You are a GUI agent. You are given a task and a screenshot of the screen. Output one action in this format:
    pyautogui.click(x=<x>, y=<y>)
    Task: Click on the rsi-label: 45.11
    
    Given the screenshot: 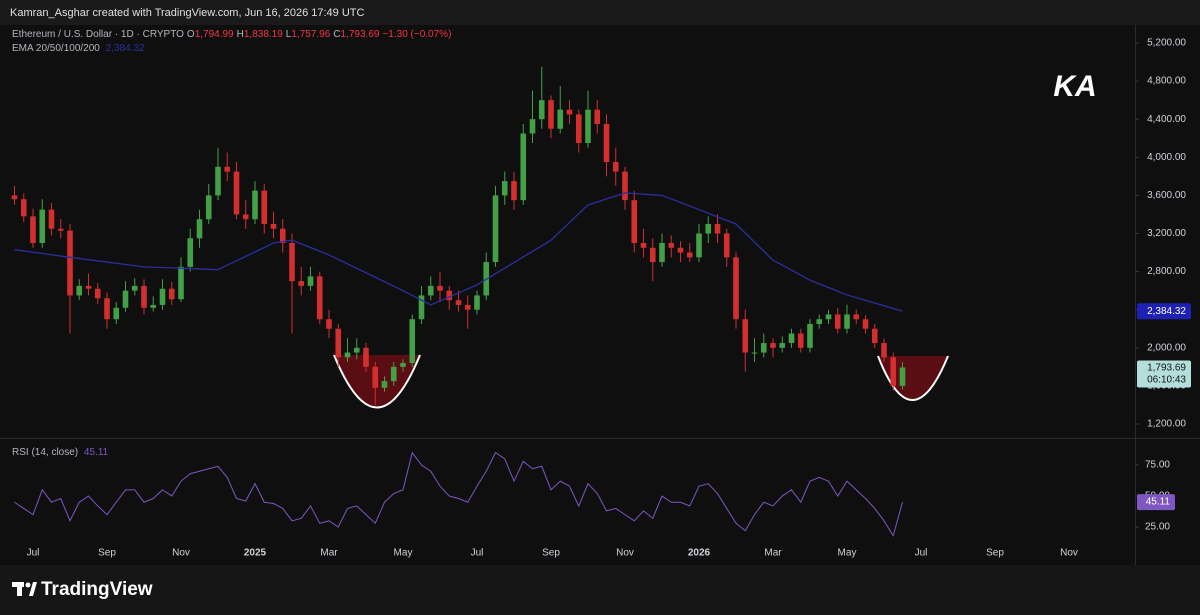 What is the action you would take?
    pyautogui.click(x=1158, y=502)
    